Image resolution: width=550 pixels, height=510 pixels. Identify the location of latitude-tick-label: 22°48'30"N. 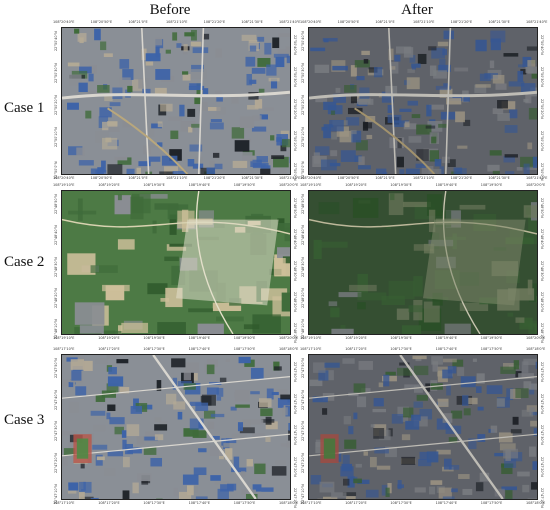
(303, 266).